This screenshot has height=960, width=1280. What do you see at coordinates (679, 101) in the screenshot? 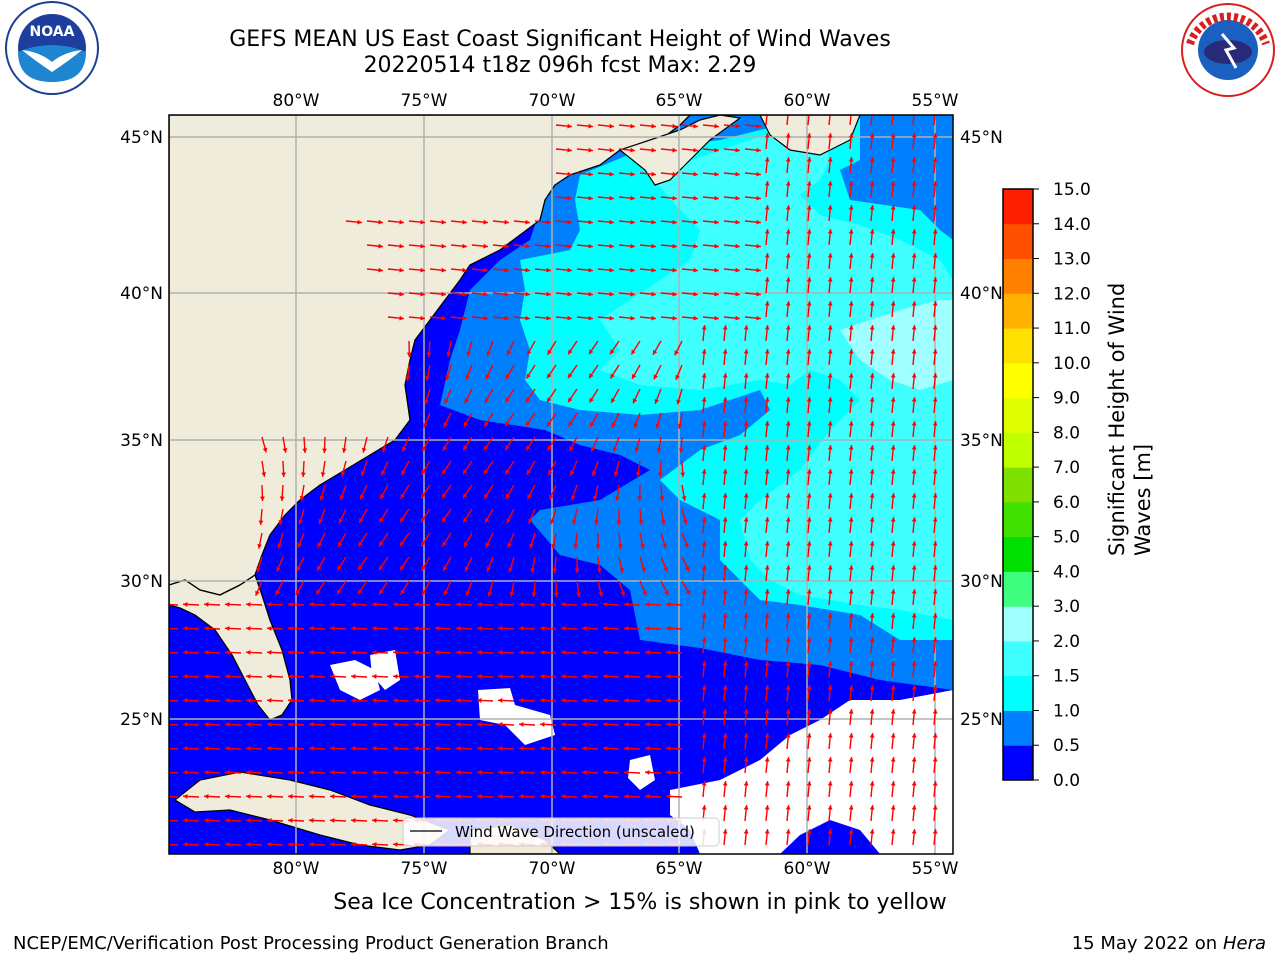
I see `lon-label-top: 65°W` at bounding box center [679, 101].